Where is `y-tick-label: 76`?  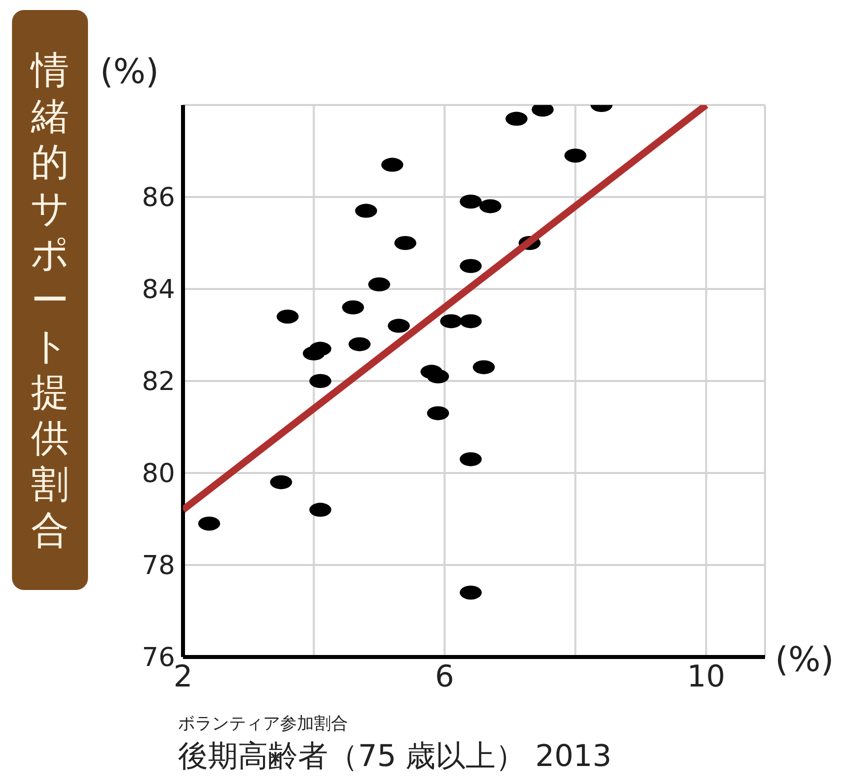 y-tick-label: 76 is located at coordinates (158, 658).